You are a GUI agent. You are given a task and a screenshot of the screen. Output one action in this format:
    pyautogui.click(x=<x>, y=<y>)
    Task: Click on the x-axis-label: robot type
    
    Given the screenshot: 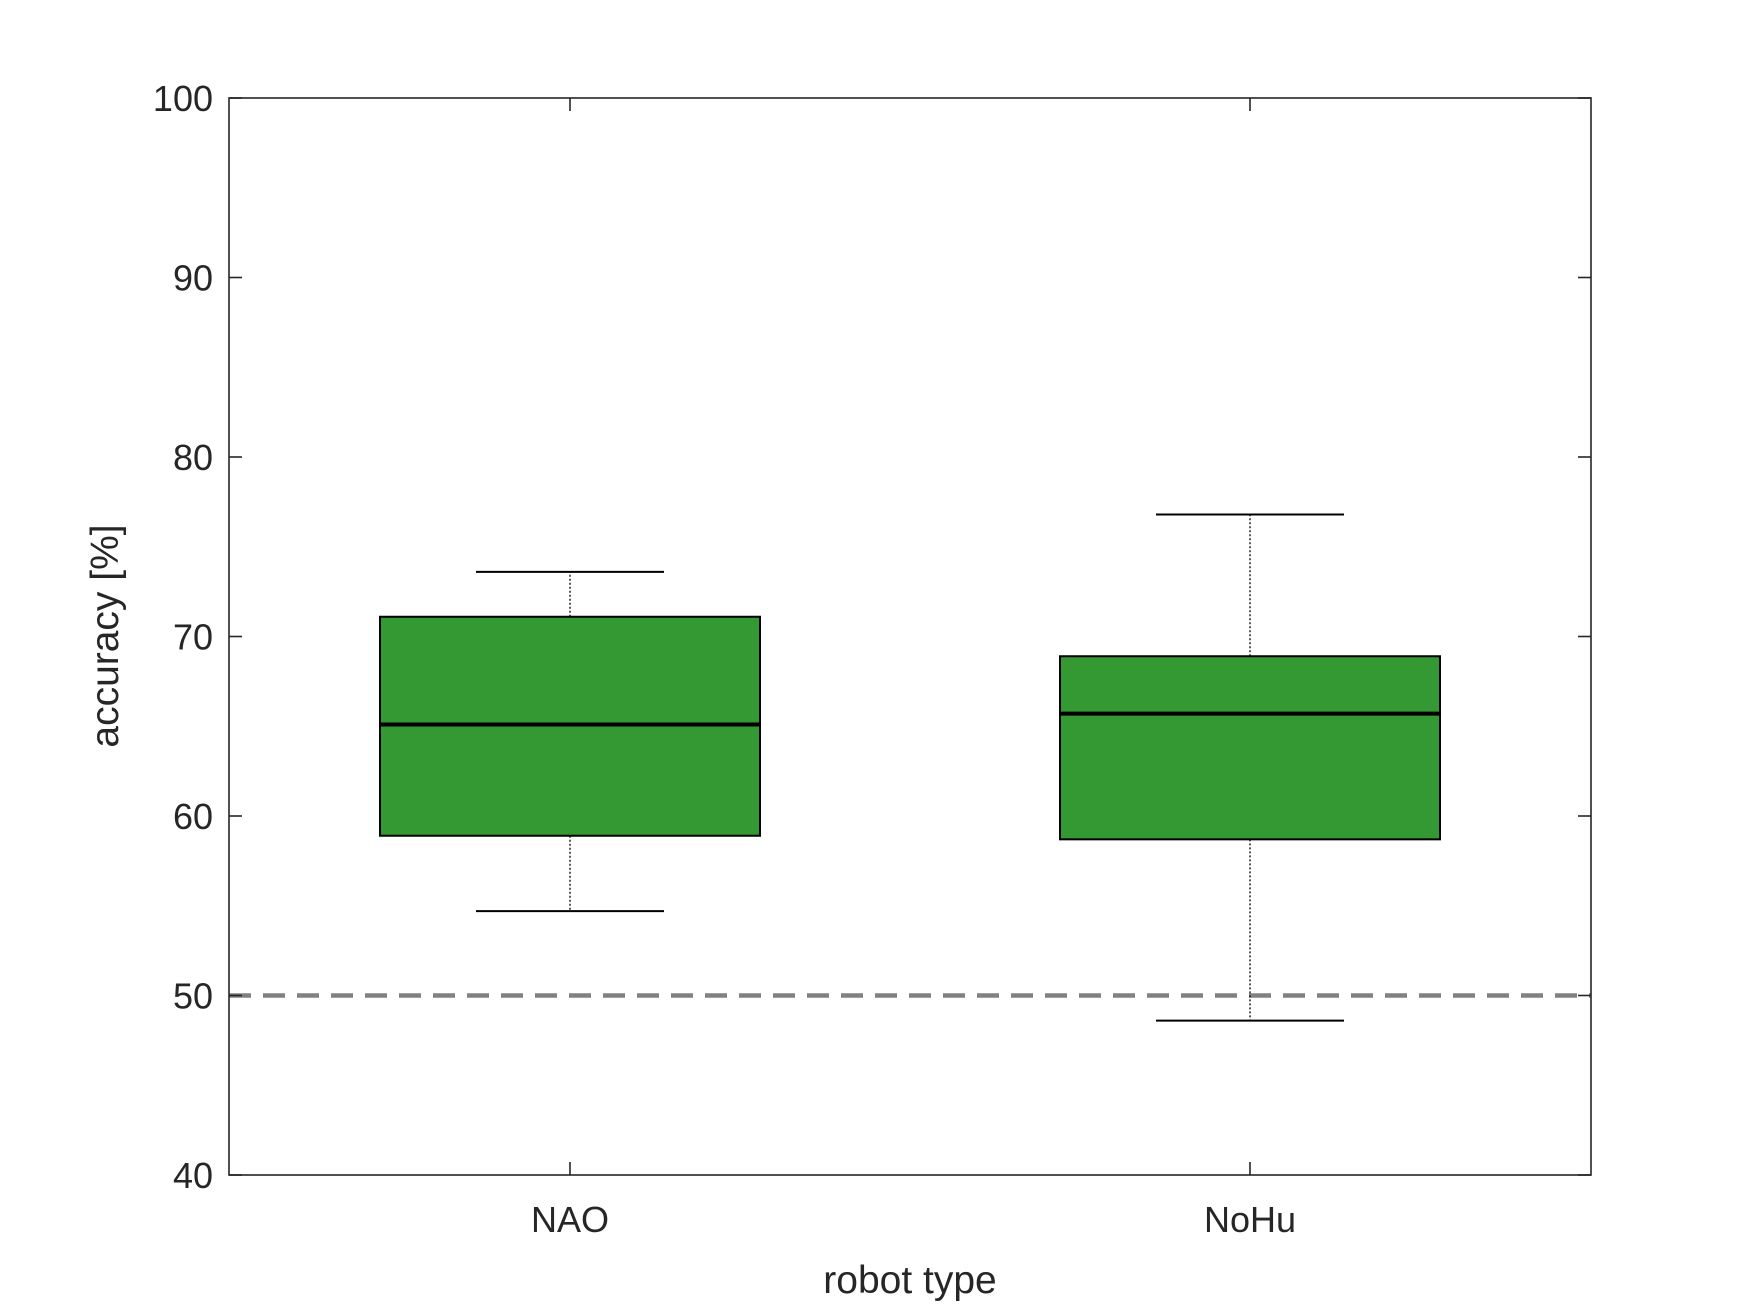 What is the action you would take?
    pyautogui.click(x=909, y=1280)
    